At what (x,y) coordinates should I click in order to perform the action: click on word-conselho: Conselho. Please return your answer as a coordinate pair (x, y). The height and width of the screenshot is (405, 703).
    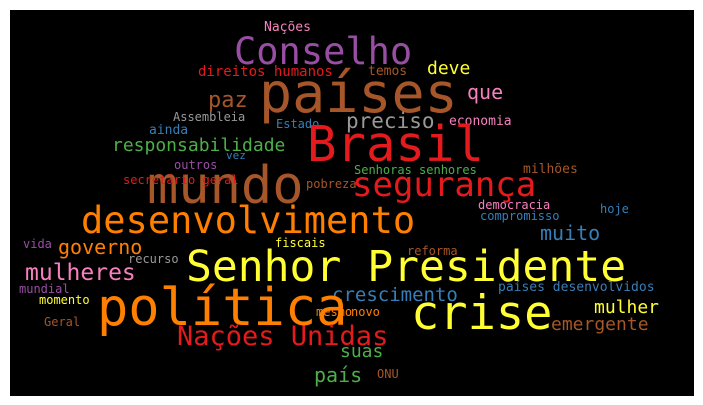
    Looking at the image, I should click on (323, 51).